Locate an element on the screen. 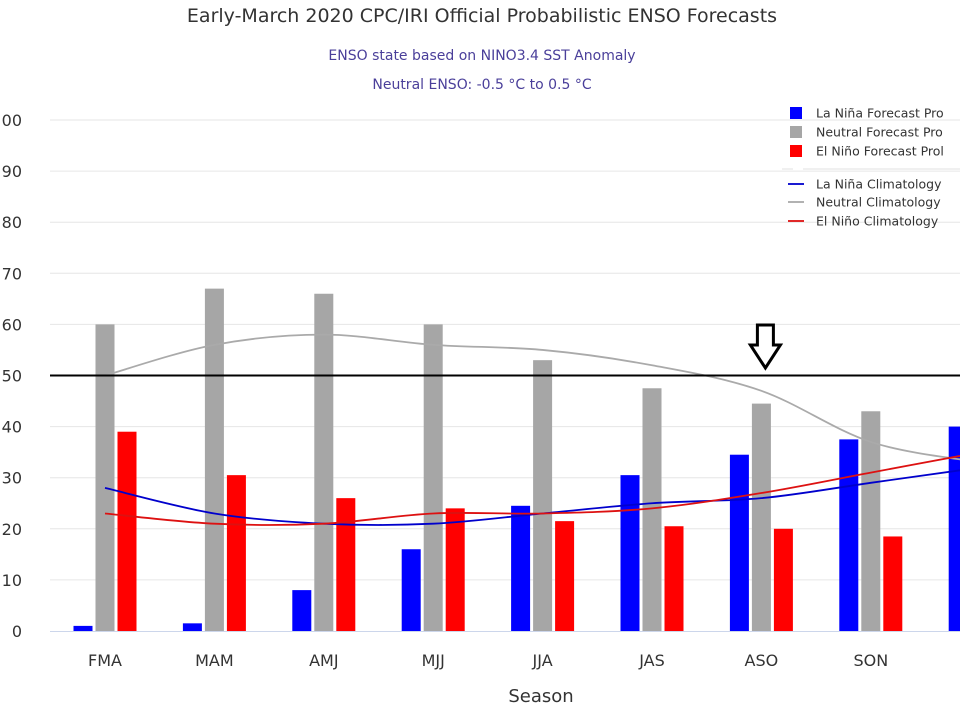 This screenshot has width=960, height=711. y-tick-label: 60 is located at coordinates (12, 324).